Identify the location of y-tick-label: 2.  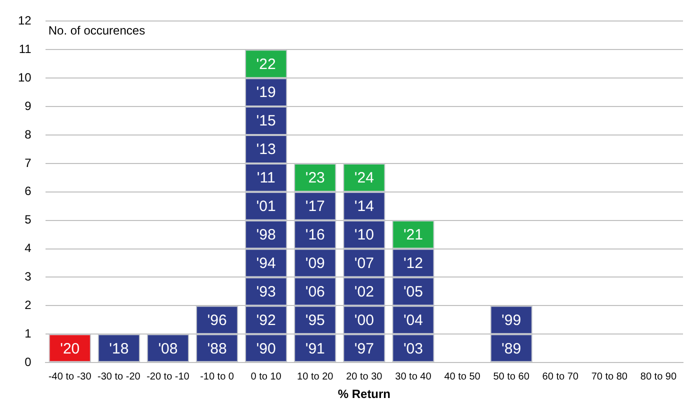
(28, 305).